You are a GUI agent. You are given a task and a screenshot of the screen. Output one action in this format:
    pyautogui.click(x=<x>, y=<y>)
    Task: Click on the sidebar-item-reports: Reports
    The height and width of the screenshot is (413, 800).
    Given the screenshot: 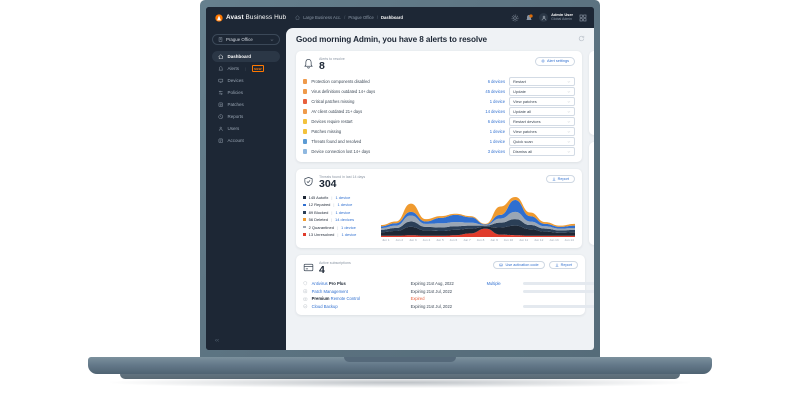 What is the action you would take?
    pyautogui.click(x=246, y=116)
    